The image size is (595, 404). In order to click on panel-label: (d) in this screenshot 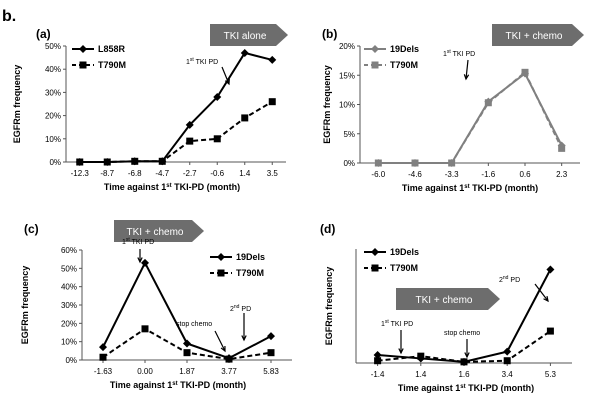, I will do `click(327, 229)`.